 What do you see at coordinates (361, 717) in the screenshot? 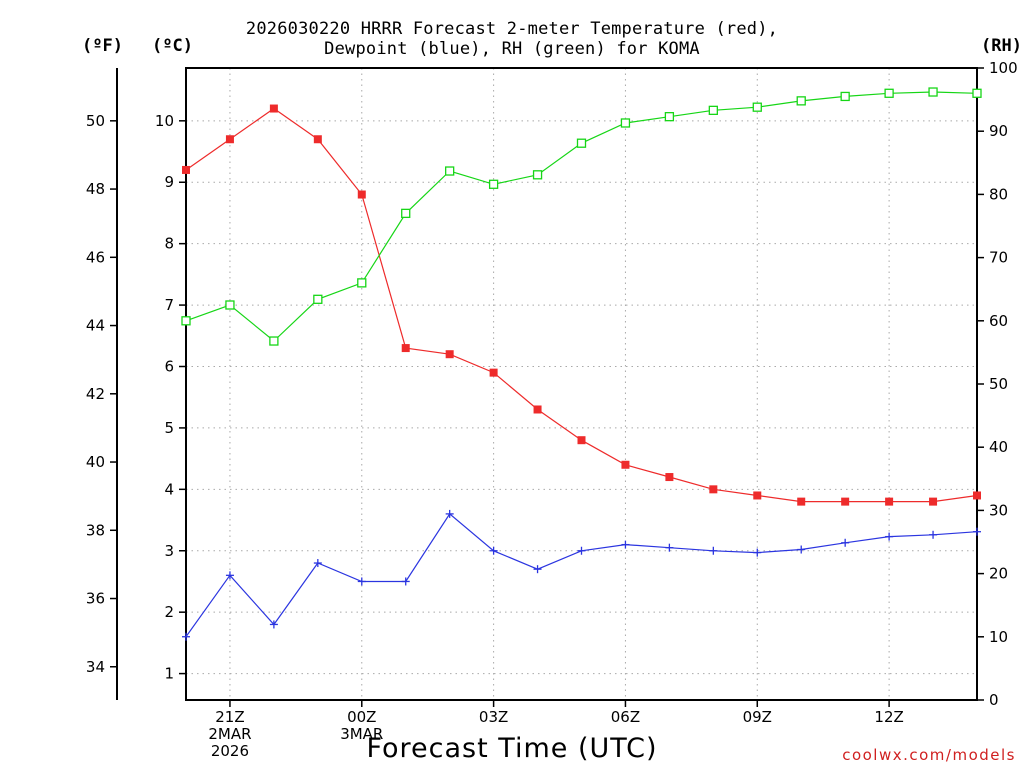
I see `x-tick-label: 00Z` at bounding box center [361, 717].